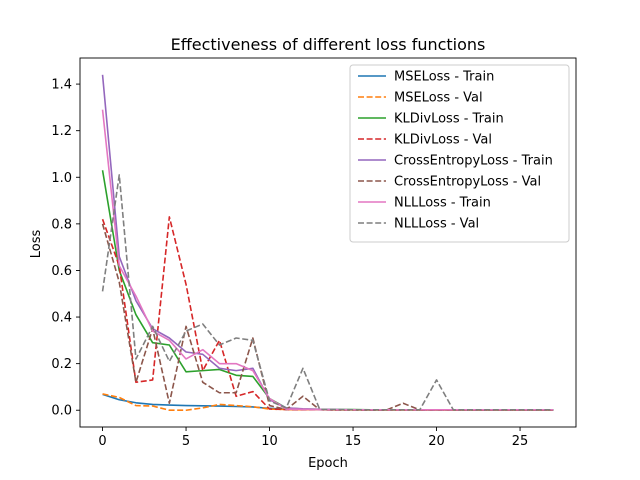  What do you see at coordinates (436, 441) in the screenshot?
I see `x-tick-label-4: 20` at bounding box center [436, 441].